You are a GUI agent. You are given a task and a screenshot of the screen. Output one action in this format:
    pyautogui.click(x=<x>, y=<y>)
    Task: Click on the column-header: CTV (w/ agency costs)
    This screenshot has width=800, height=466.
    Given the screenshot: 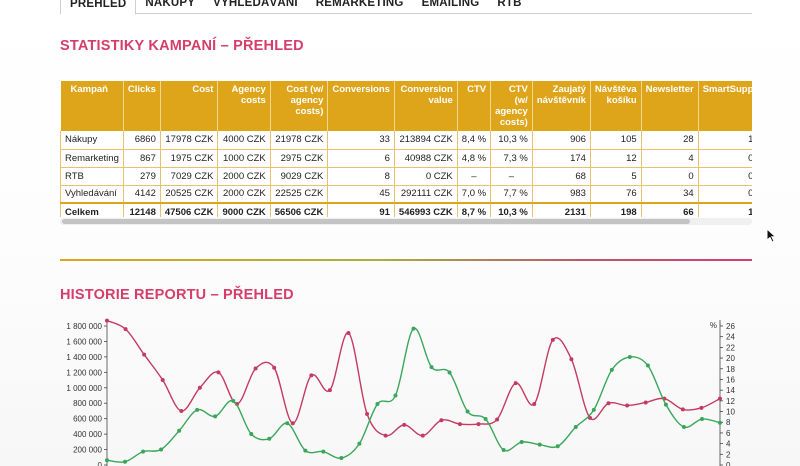 What is the action you would take?
    pyautogui.click(x=511, y=106)
    